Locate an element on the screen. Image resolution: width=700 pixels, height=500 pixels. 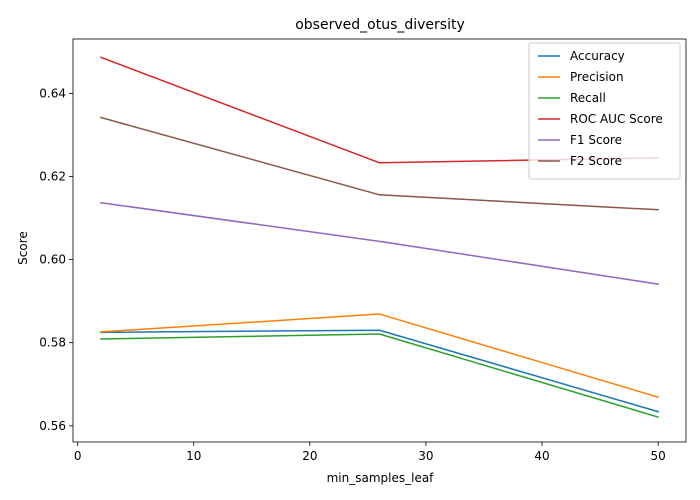
legend-label-3: ROC AUC Score is located at coordinates (616, 119).